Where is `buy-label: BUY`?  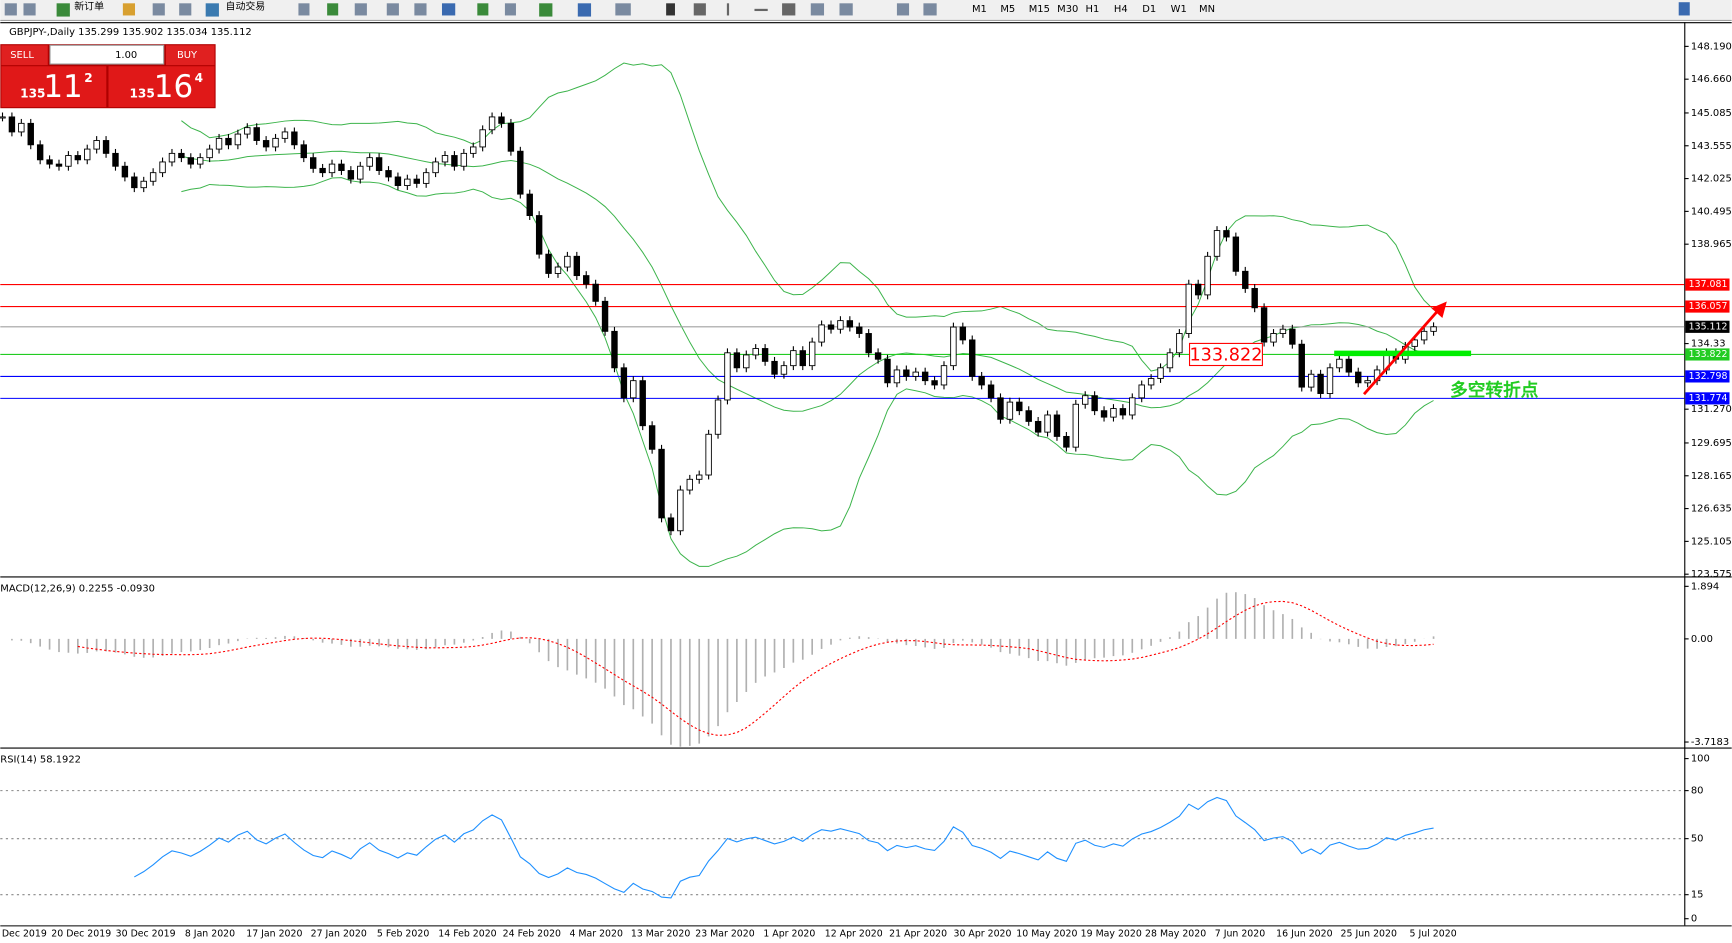 buy-label: BUY is located at coordinates (187, 55).